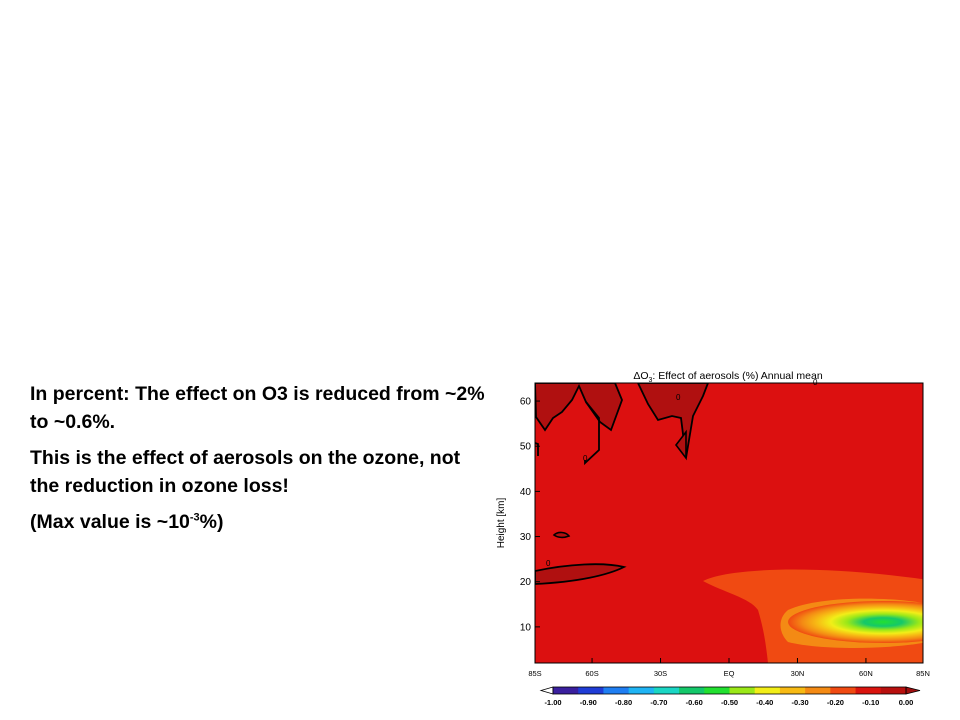 The image size is (960, 720). Describe the element at coordinates (526, 402) in the screenshot. I see `y-tick-label: 60` at that location.